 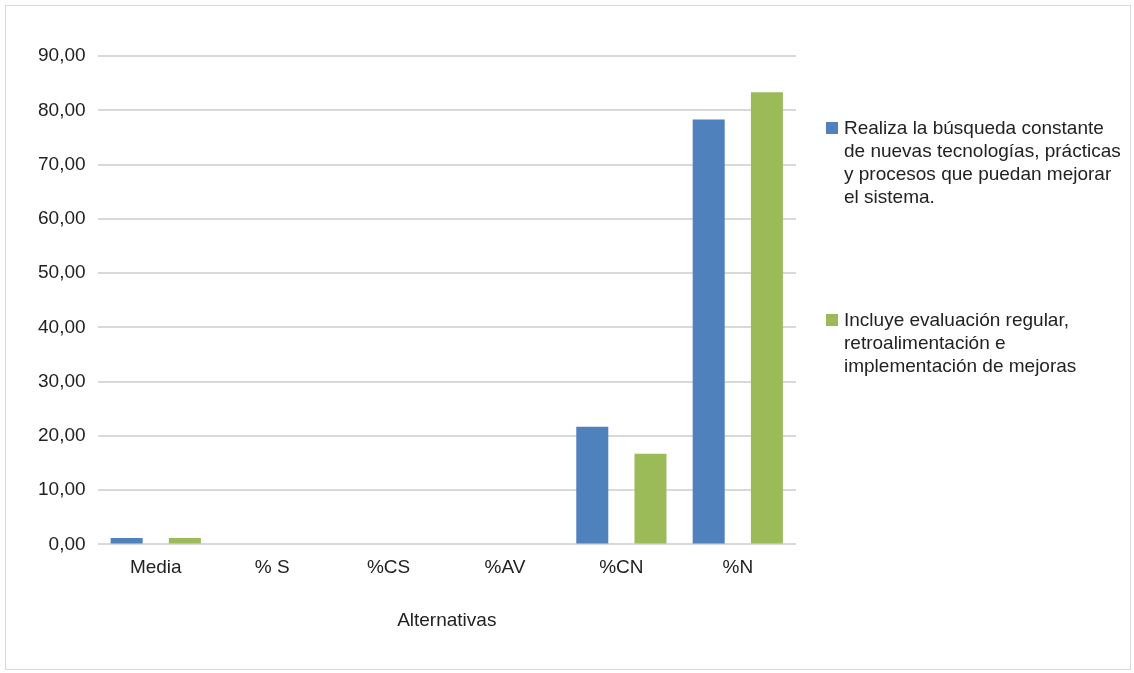 I want to click on y-tick-label: 20,00, so click(x=62, y=435).